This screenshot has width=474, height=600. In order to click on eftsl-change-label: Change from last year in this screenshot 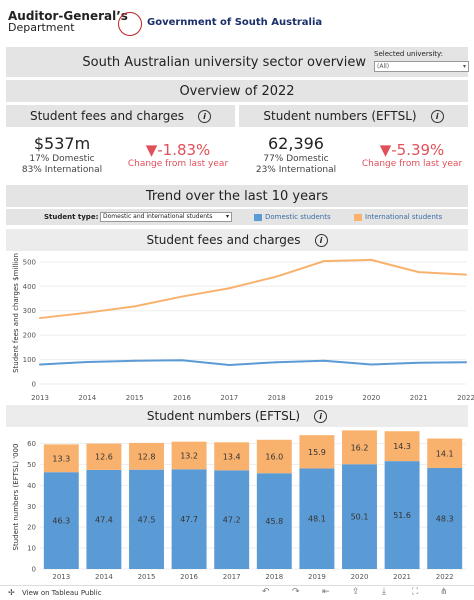, I will do `click(412, 164)`.